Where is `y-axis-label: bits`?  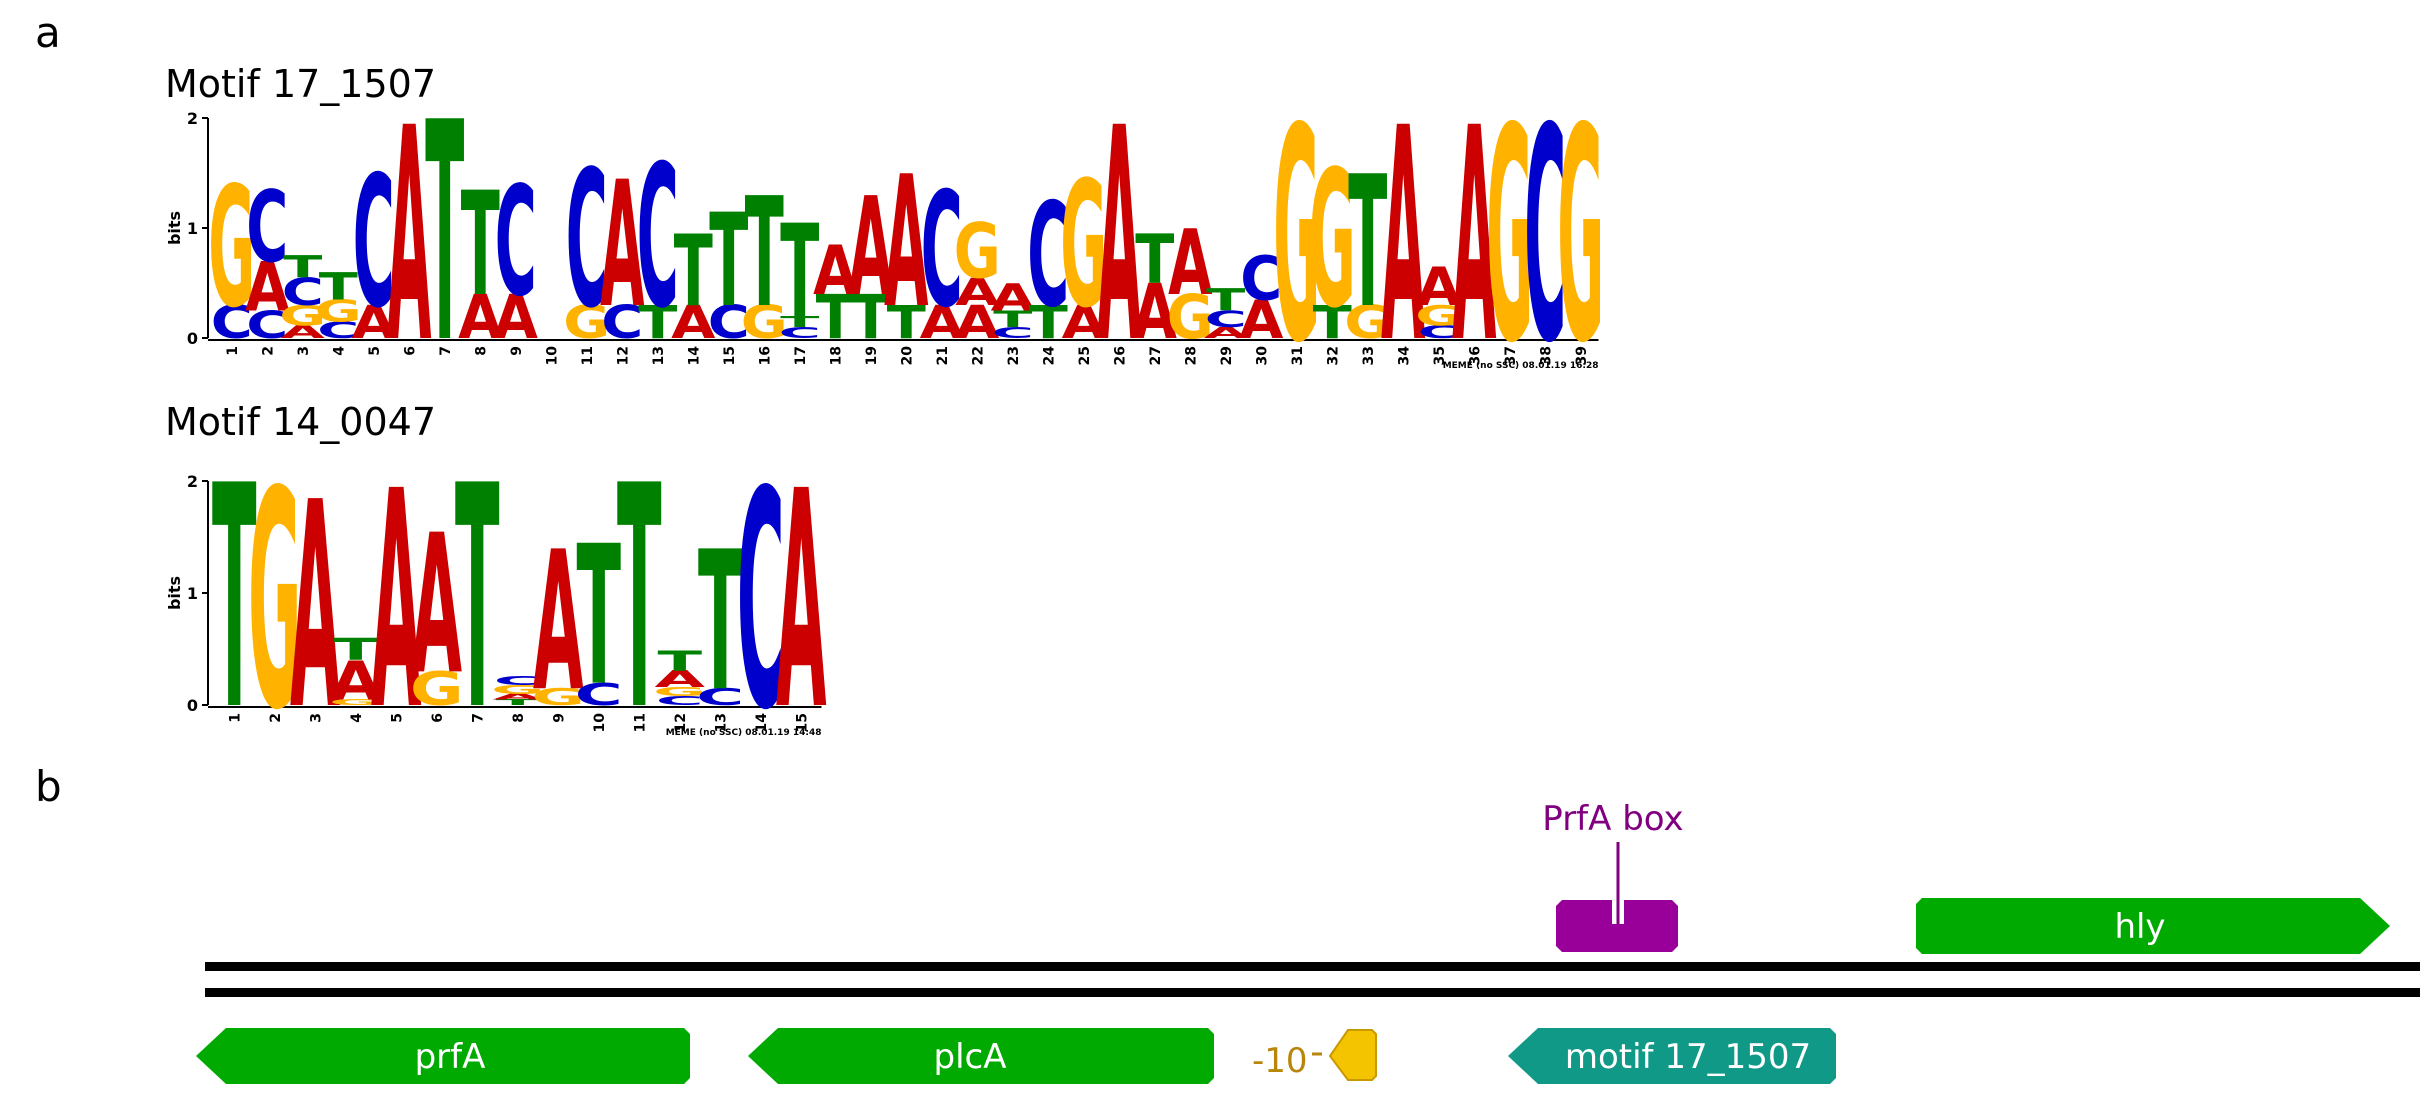
y-axis-label: bits is located at coordinates (174, 228).